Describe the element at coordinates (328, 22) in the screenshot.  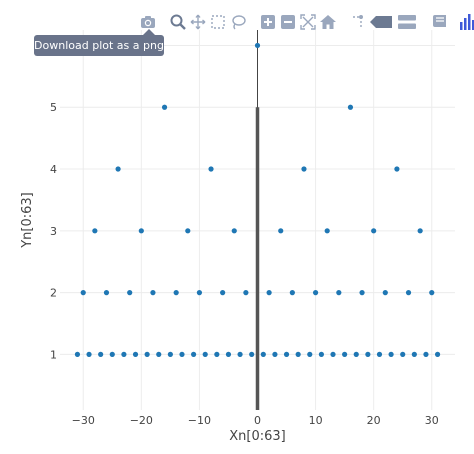
I see `home-icon` at that location.